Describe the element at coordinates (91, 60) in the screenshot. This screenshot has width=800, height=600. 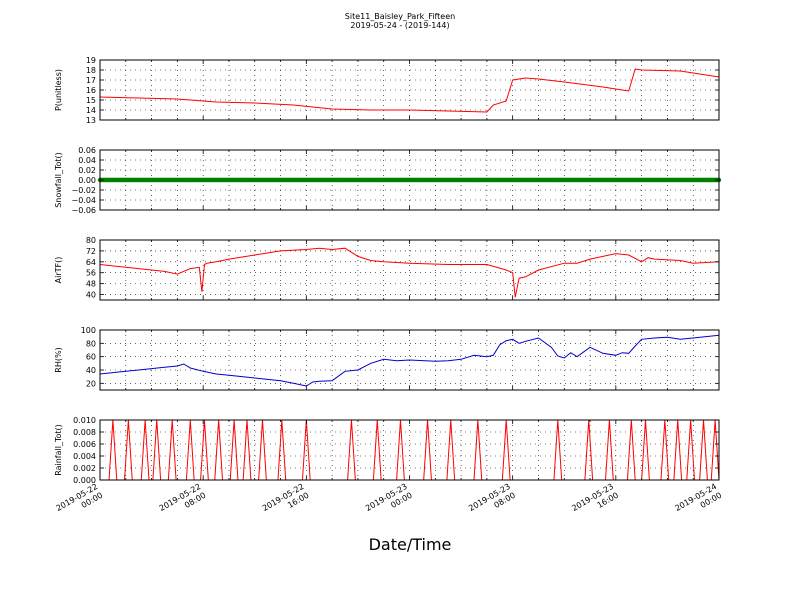
I see `y-tick-label: 19` at that location.